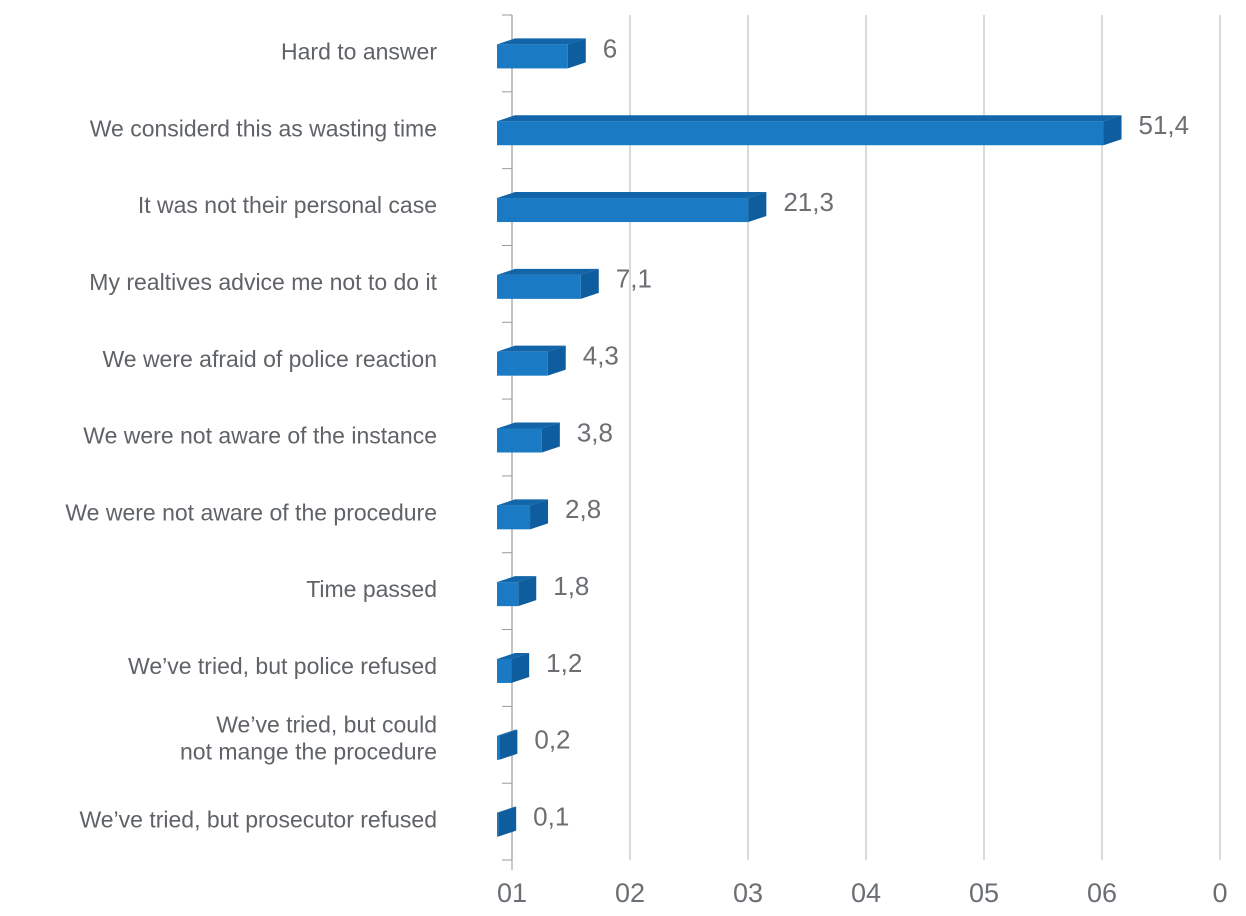 This screenshot has width=1246, height=916. I want to click on value-label: 1,2, so click(564, 663).